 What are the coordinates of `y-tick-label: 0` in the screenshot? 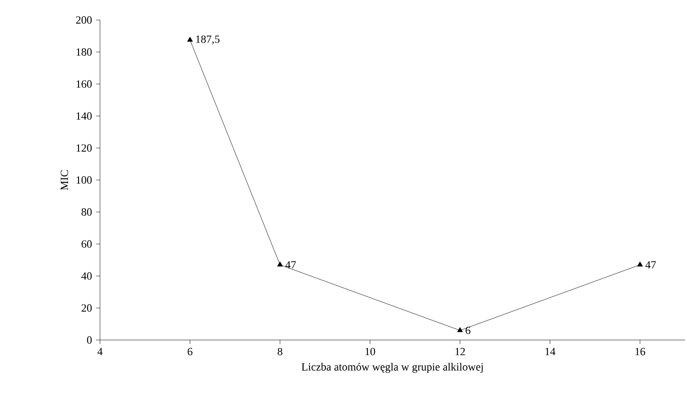 It's located at (89, 340).